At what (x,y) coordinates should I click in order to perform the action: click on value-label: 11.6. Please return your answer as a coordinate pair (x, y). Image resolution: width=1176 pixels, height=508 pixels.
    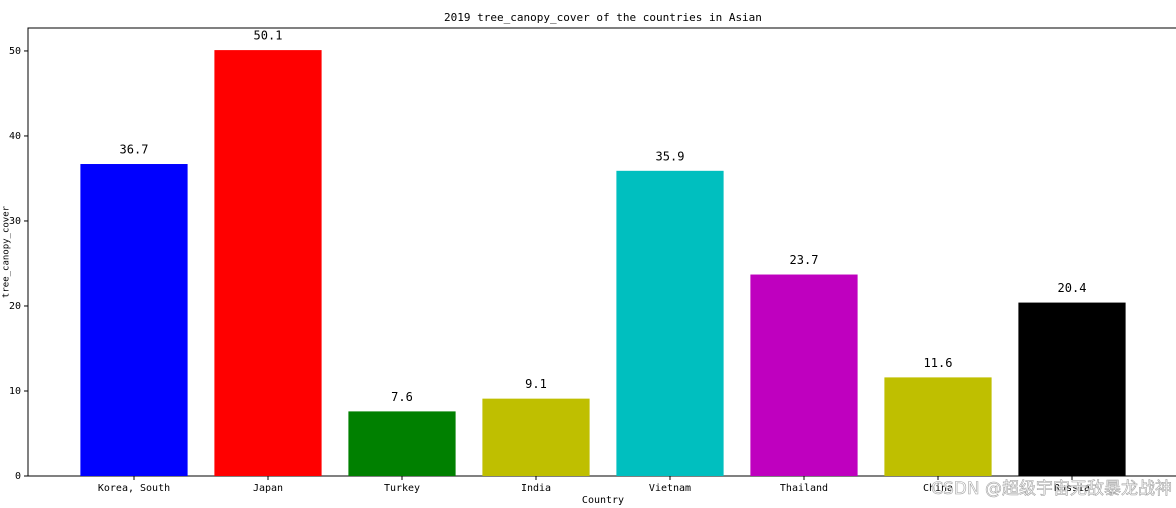
    Looking at the image, I should click on (938, 363).